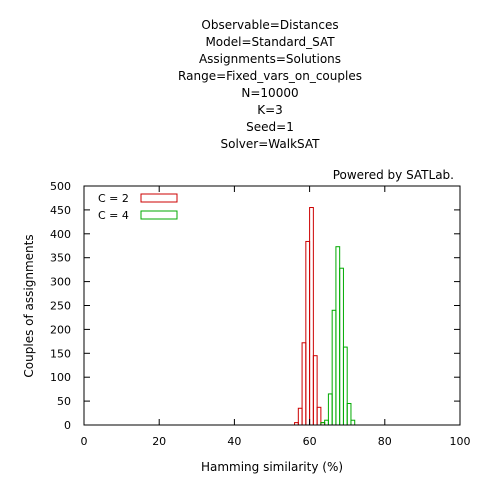 This screenshot has width=480, height=480. What do you see at coordinates (60, 186) in the screenshot?
I see `y-tick-label: 500` at bounding box center [60, 186].